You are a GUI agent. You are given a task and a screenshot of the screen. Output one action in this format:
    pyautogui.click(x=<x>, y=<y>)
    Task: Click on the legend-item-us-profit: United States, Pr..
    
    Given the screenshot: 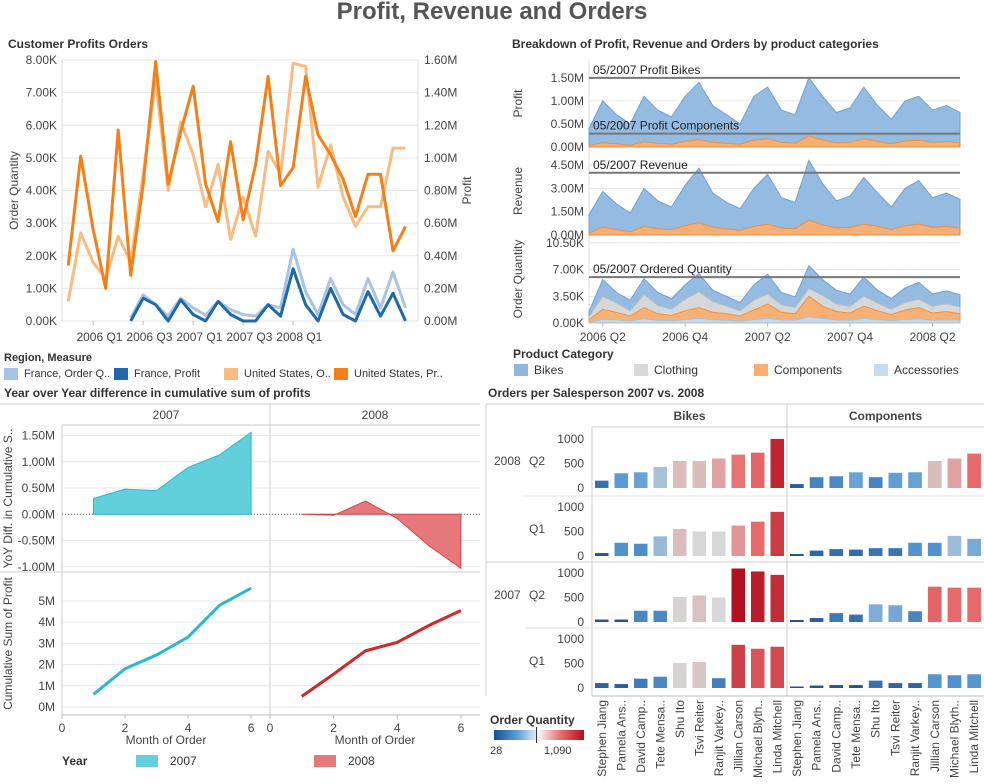 What is the action you would take?
    pyautogui.click(x=388, y=374)
    